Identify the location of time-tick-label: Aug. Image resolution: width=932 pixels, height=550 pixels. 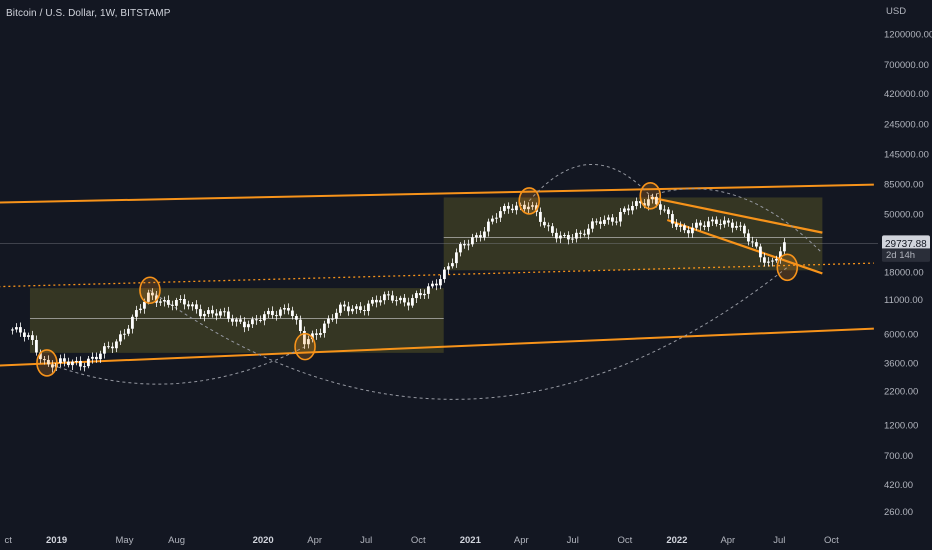
(176, 540).